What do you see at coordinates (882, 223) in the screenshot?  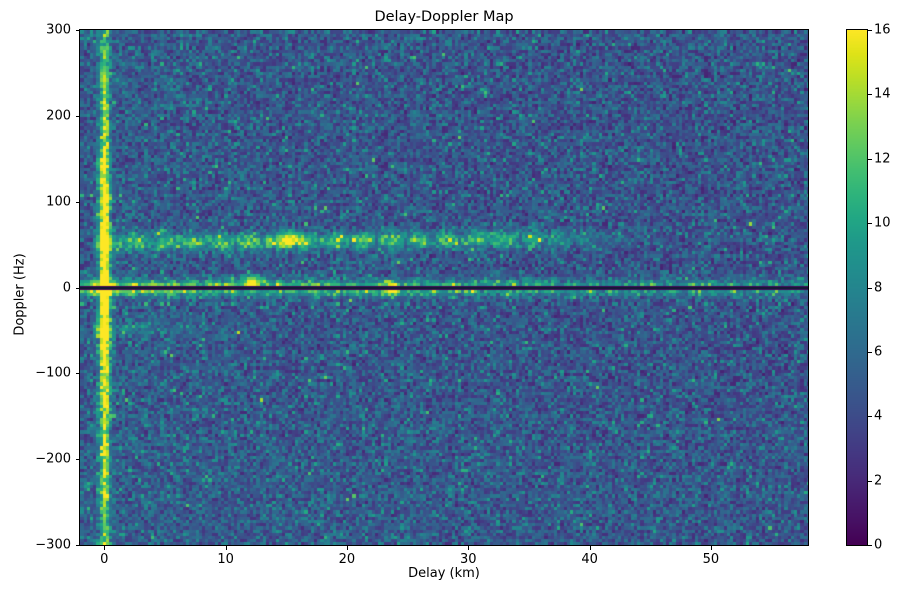 I see `colorbar-tick-label: 10` at bounding box center [882, 223].